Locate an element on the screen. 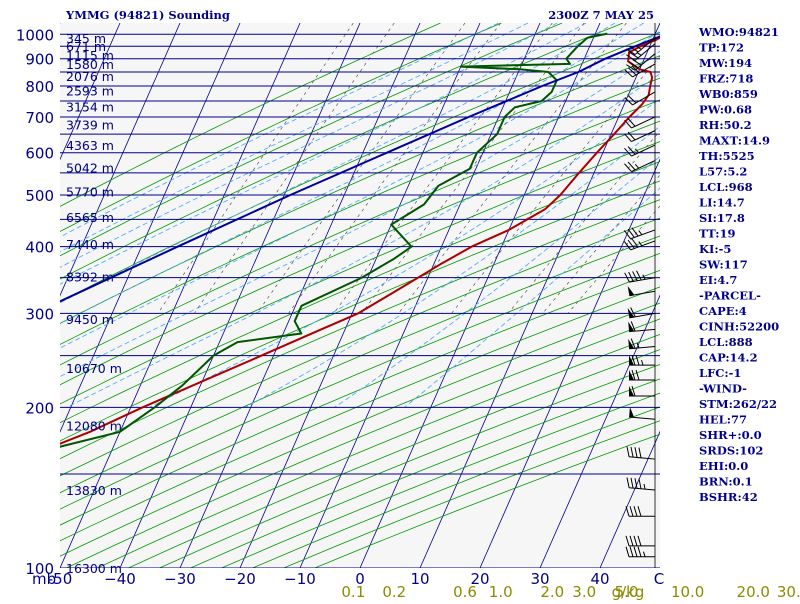 The width and height of the screenshot is (800, 604). sounding-index: WMO:94821 is located at coordinates (738, 32).